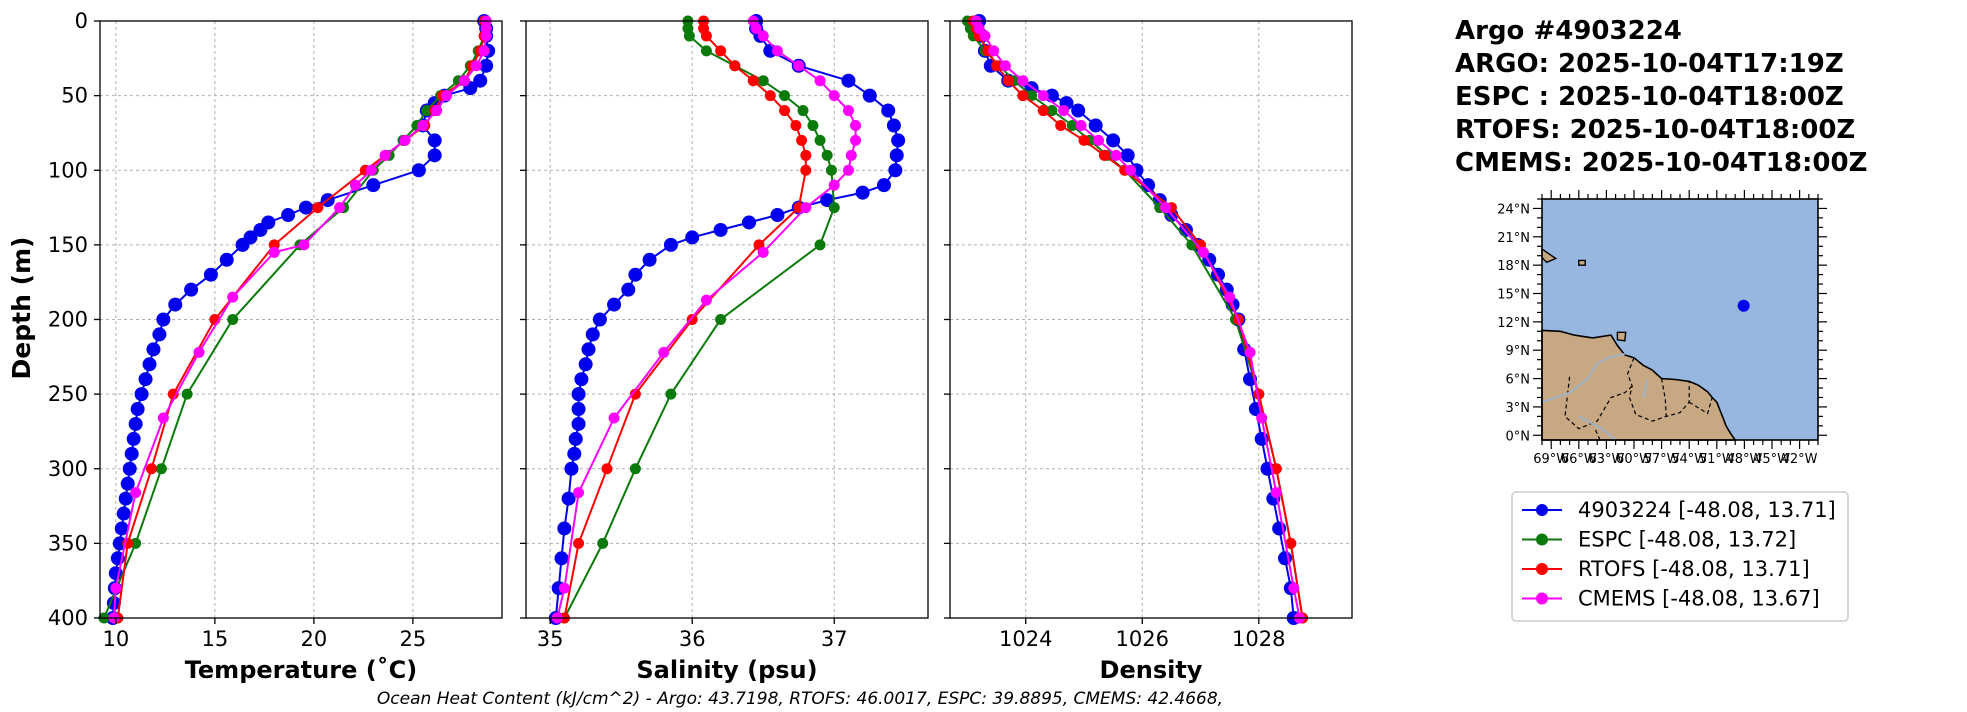 The height and width of the screenshot is (712, 1967). I want to click on argo-float-position, so click(1743, 305).